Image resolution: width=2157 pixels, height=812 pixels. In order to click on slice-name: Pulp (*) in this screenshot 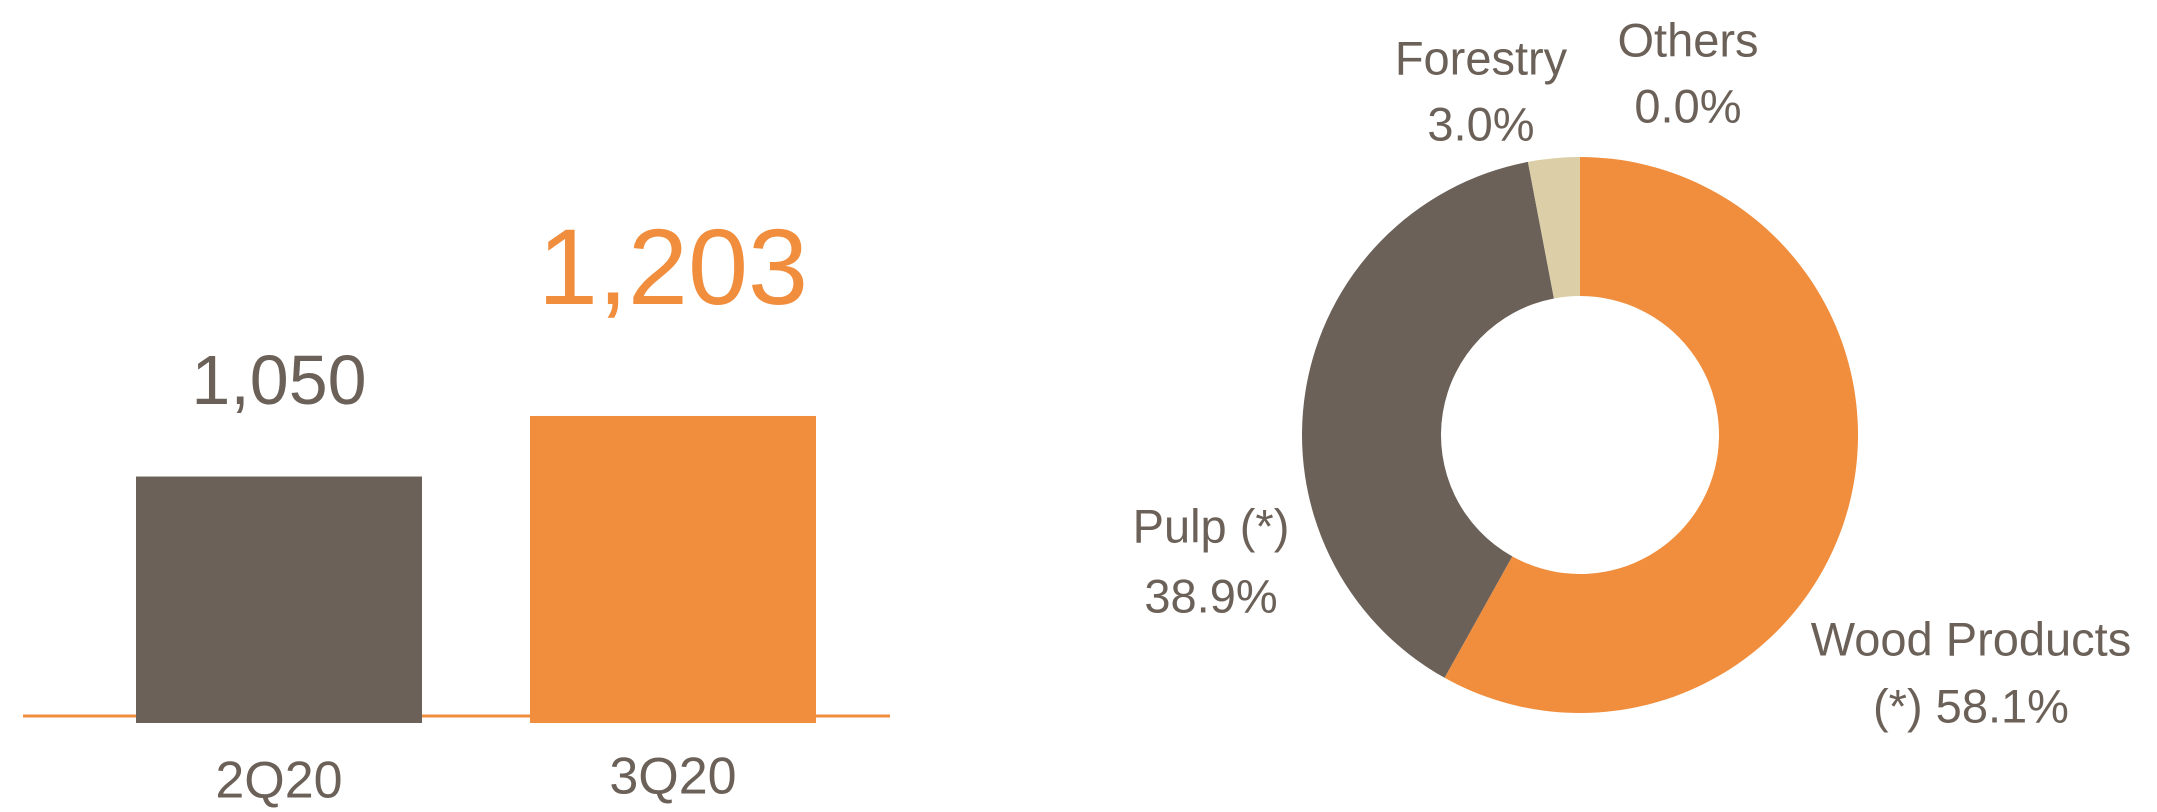, I will do `click(1211, 525)`.